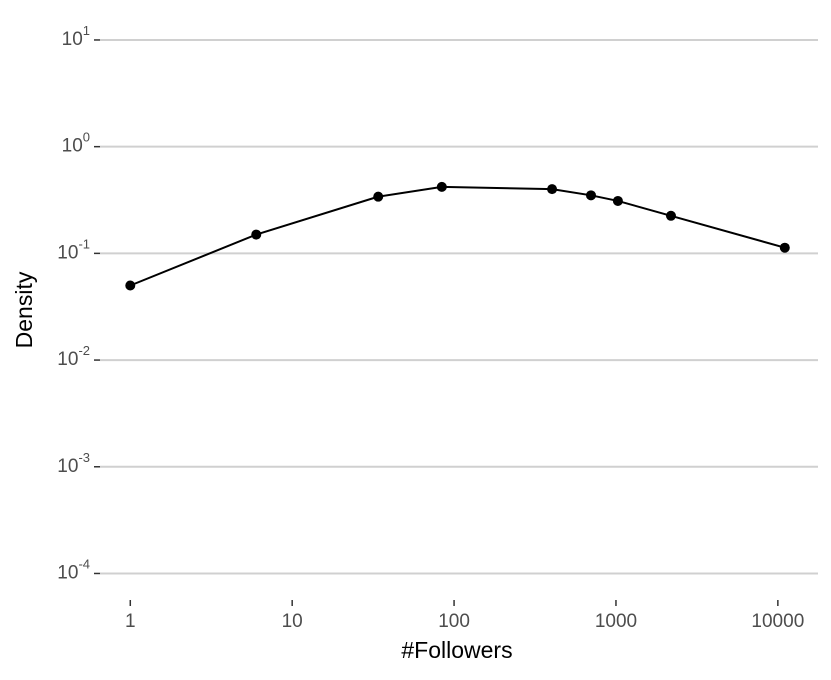  What do you see at coordinates (76, 36) in the screenshot?
I see `y-tick-label: 10¹` at bounding box center [76, 36].